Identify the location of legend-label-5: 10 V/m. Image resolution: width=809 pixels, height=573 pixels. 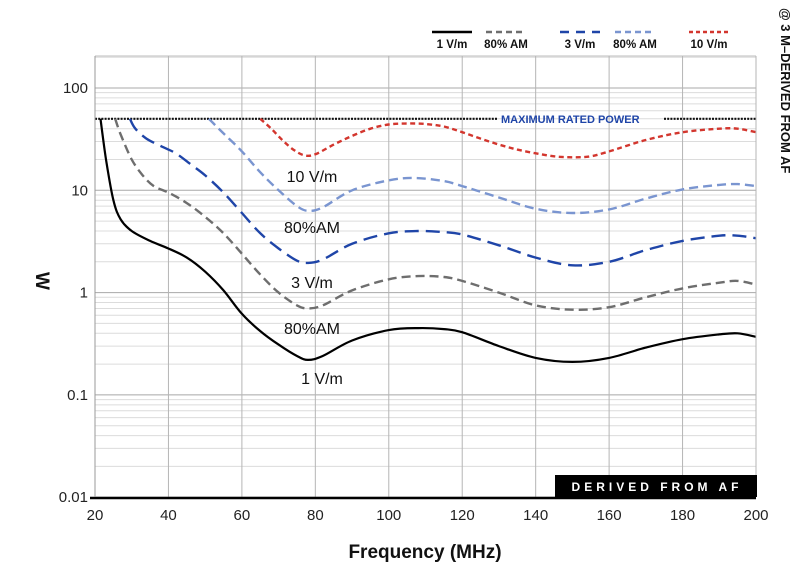
(708, 45).